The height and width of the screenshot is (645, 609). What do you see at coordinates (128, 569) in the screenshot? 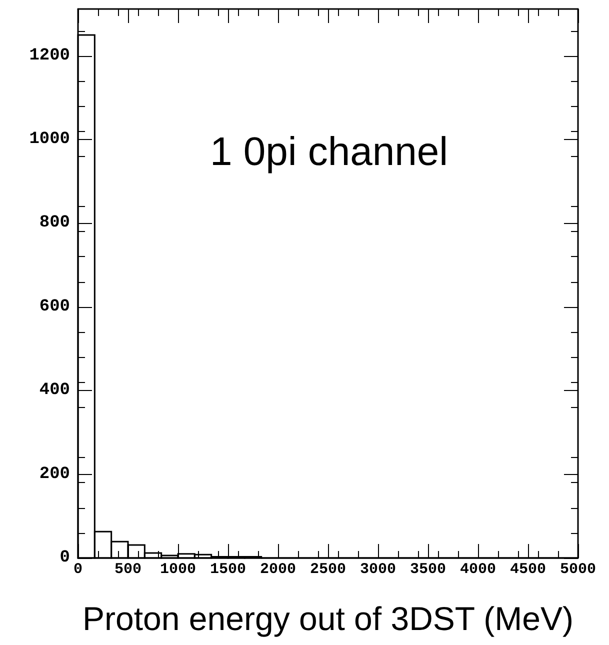
I see `x-tick-label: 500` at bounding box center [128, 569].